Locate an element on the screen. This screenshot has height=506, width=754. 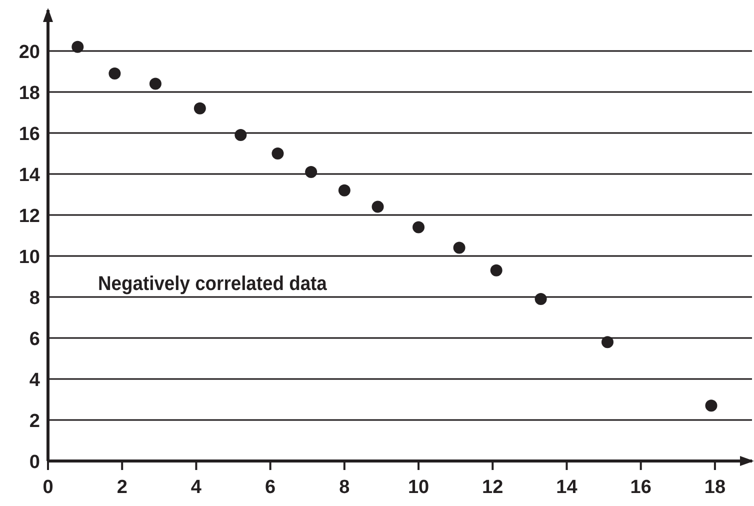
x-tick-label: 16 is located at coordinates (641, 487).